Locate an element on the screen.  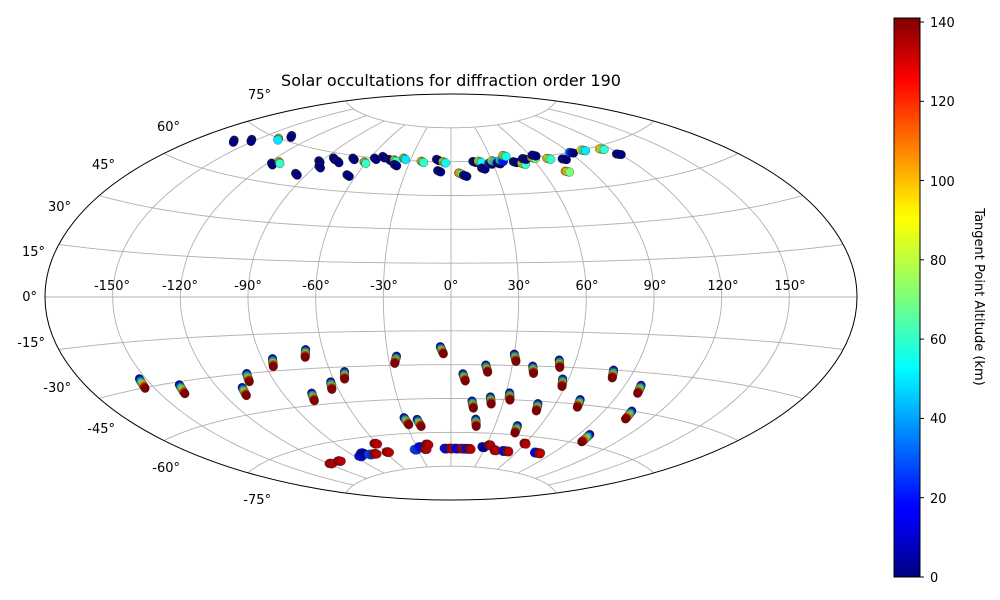
lat-tick-label: -75° is located at coordinates (257, 500).